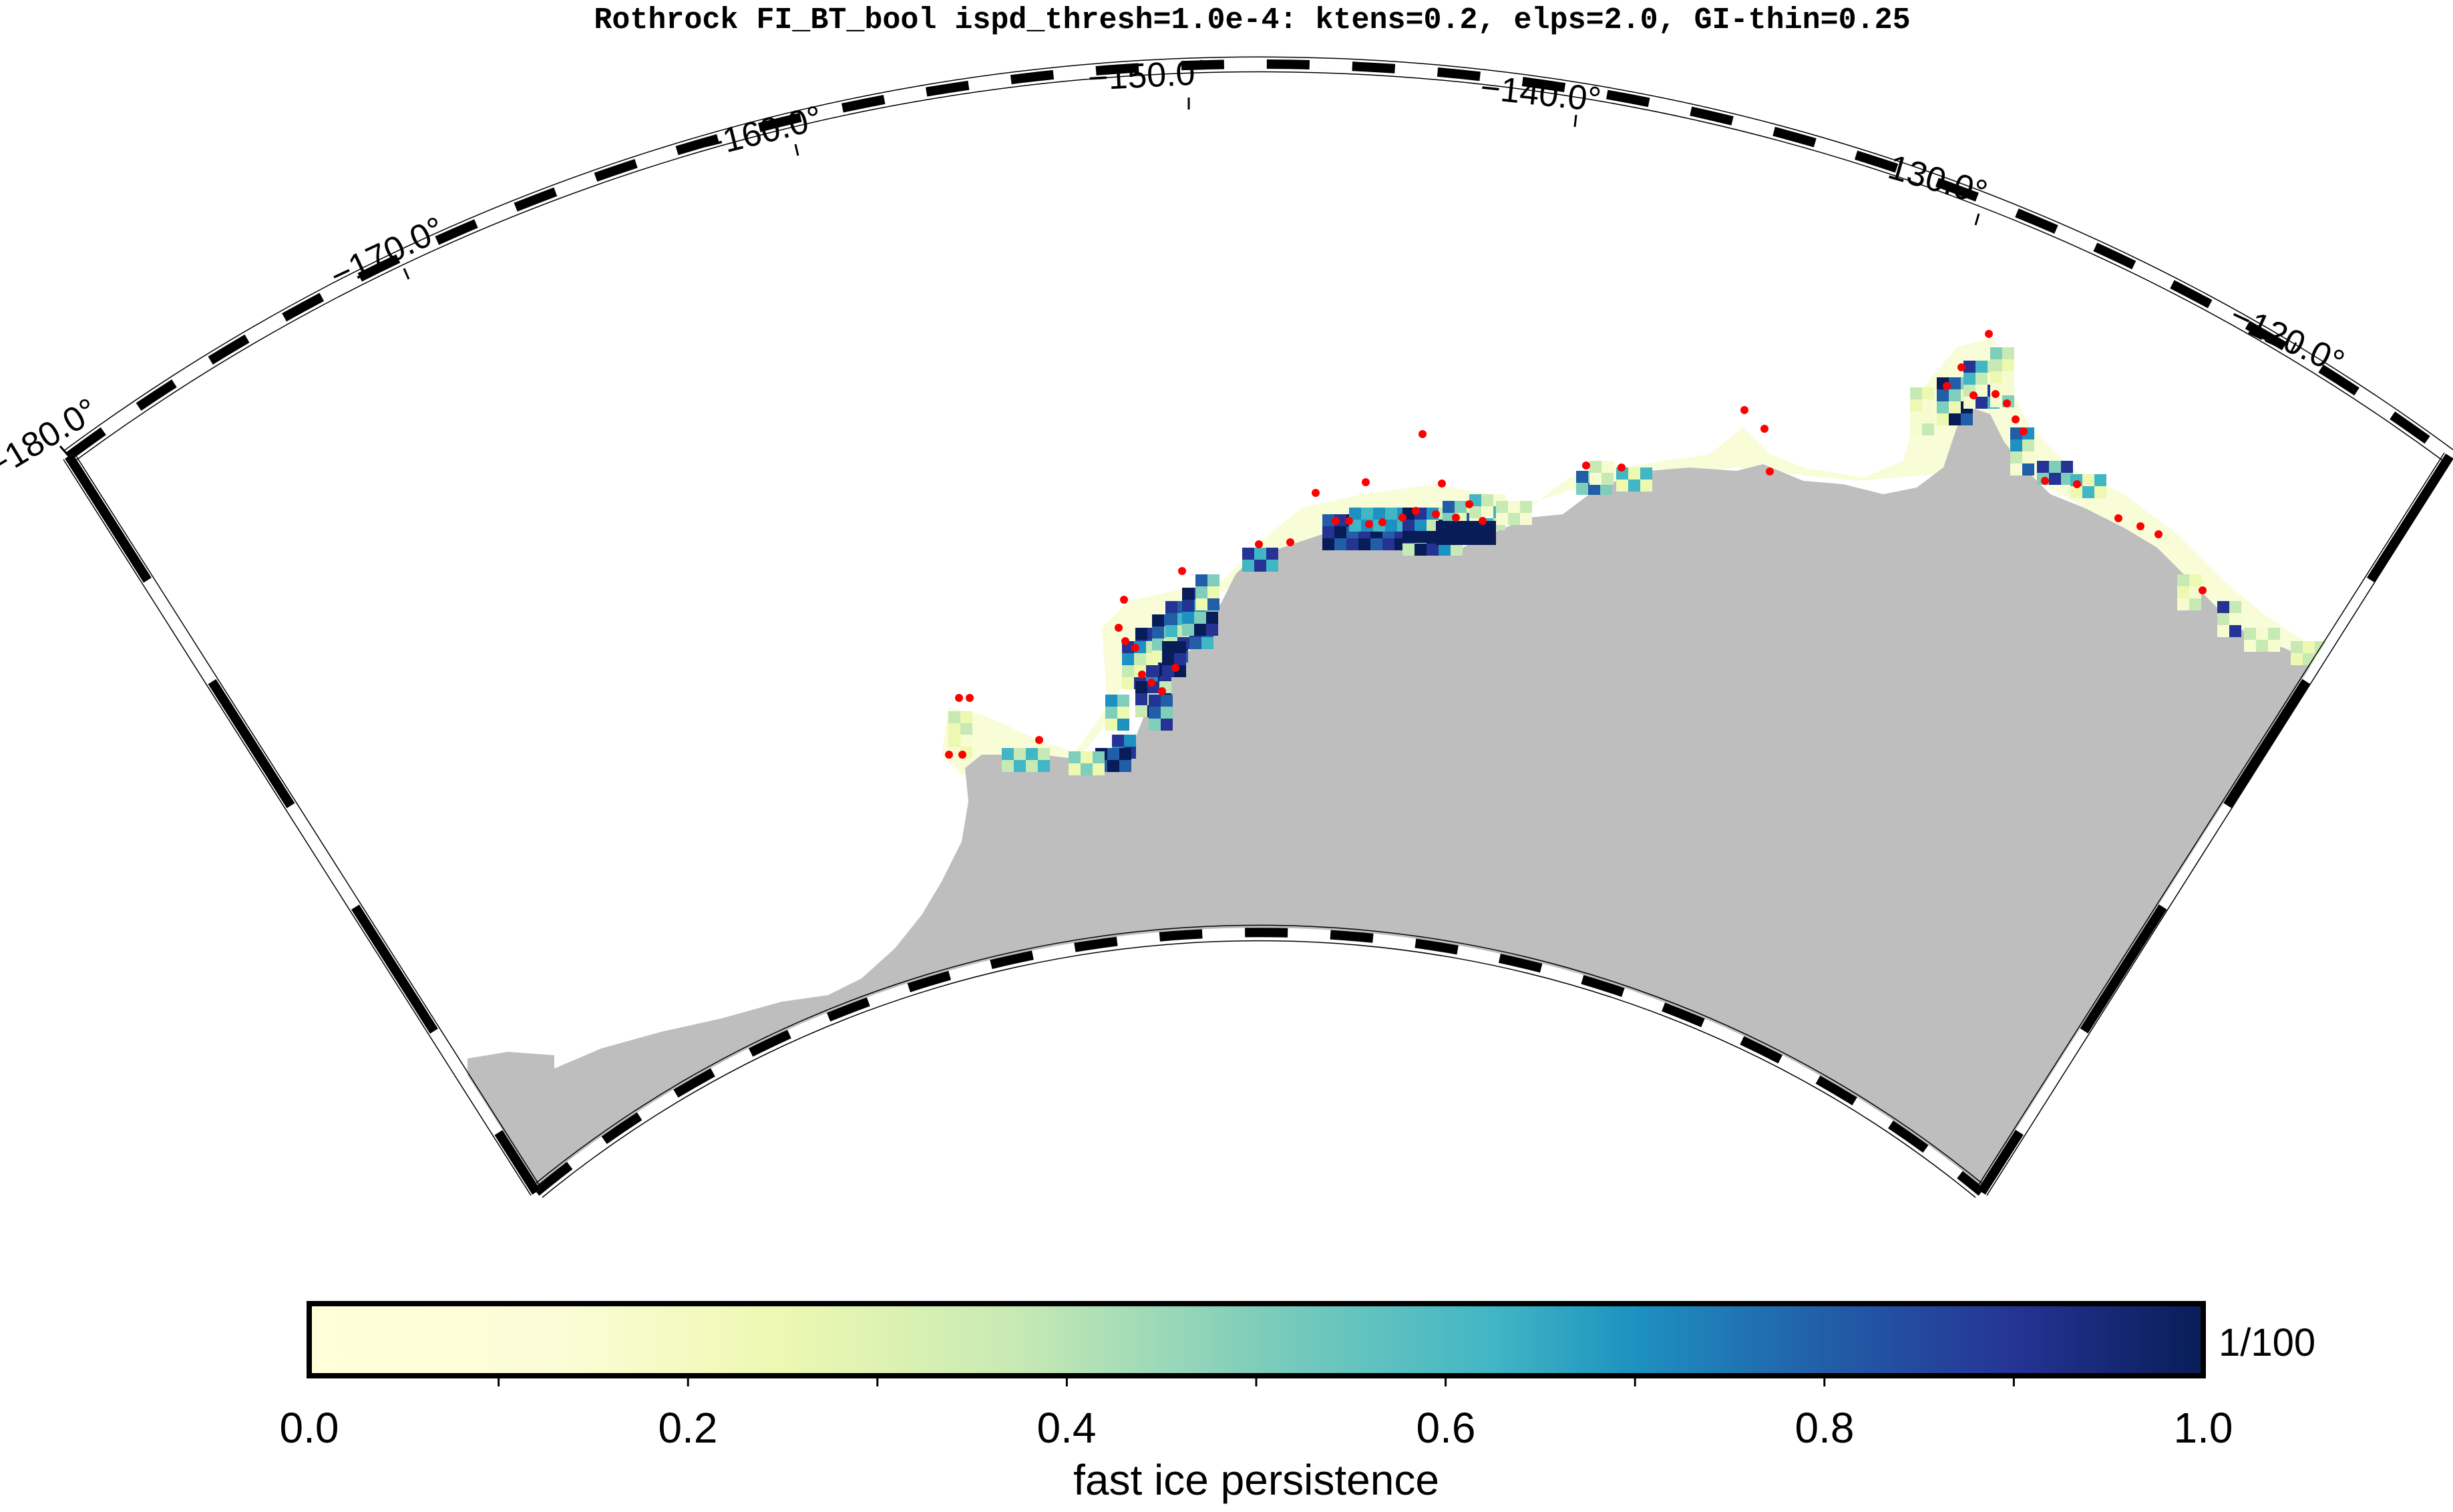  Describe the element at coordinates (1148, 75) in the screenshot. I see `lon-label-150: −150.0°` at that location.